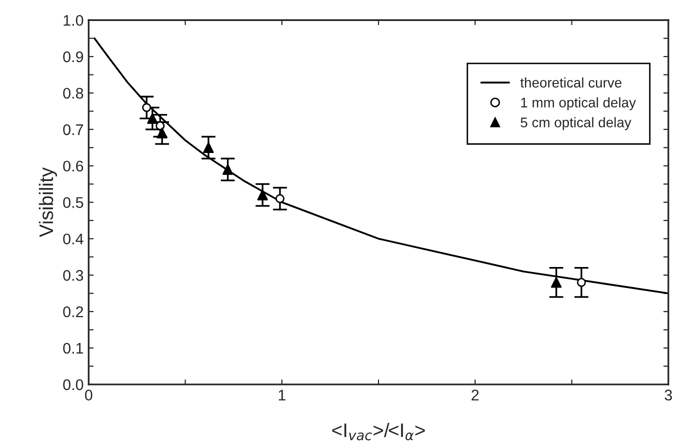 This screenshot has height=447, width=682. What do you see at coordinates (73, 130) in the screenshot?
I see `y-tick-label: 0.7` at bounding box center [73, 130].